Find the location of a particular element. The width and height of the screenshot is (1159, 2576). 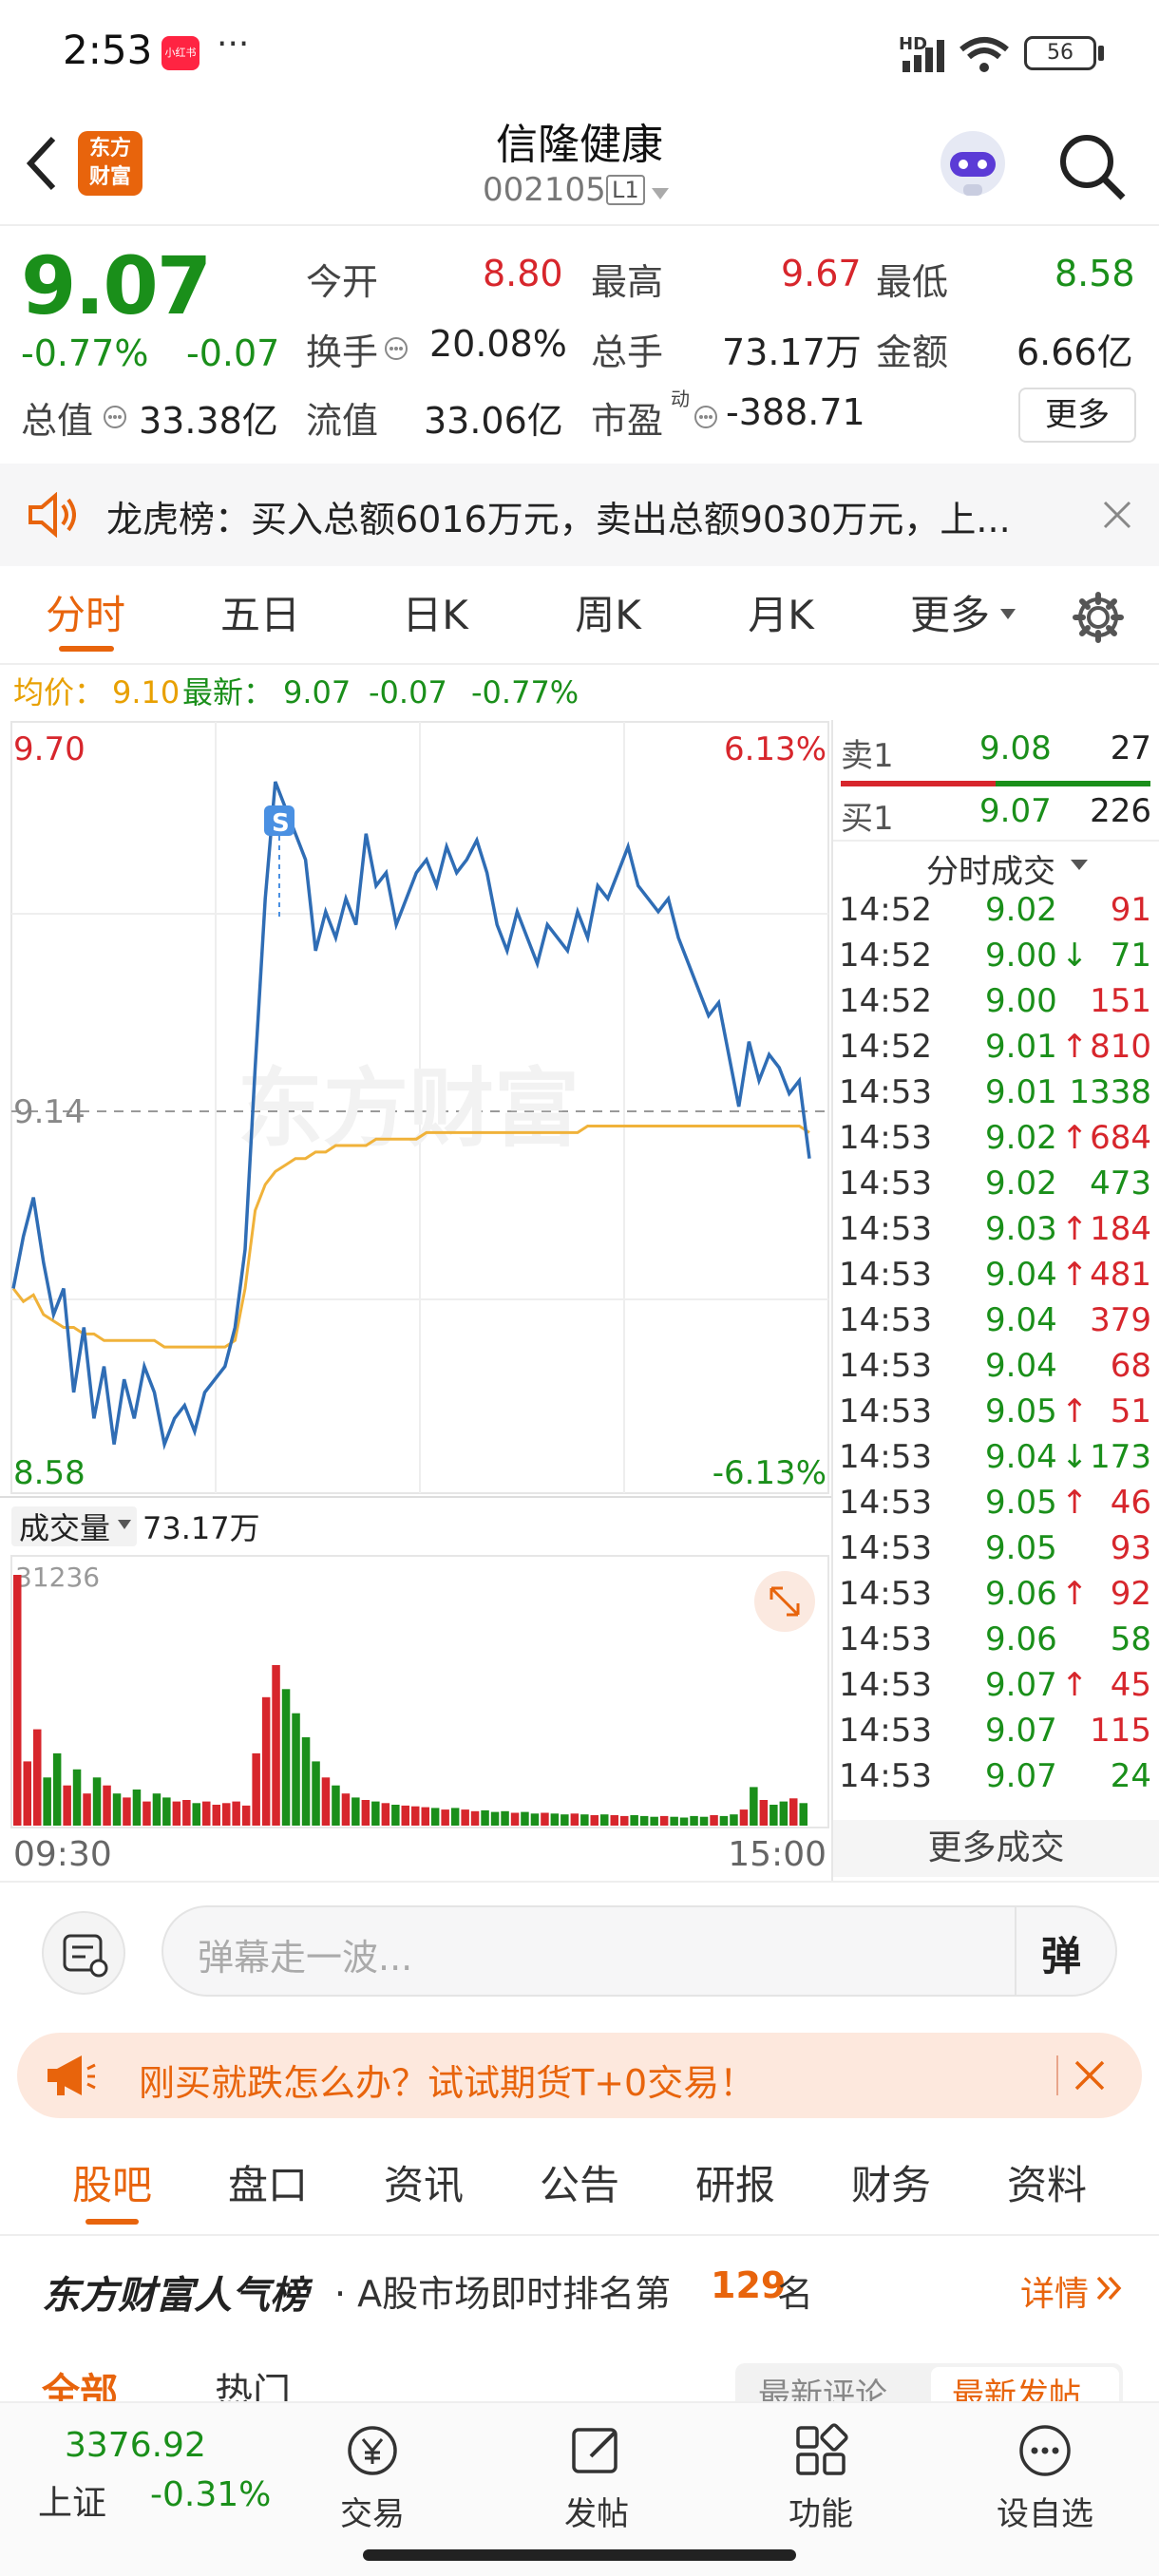

futures-promo-banner: 刚买就跌怎么办？试试期货T+0交易！ is located at coordinates (579, 2075).